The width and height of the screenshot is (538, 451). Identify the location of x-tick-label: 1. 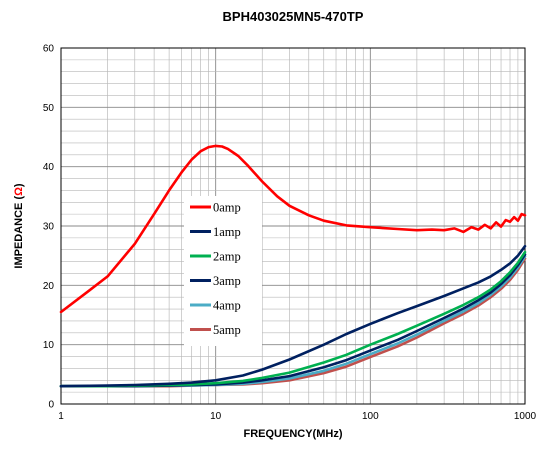
(61, 416).